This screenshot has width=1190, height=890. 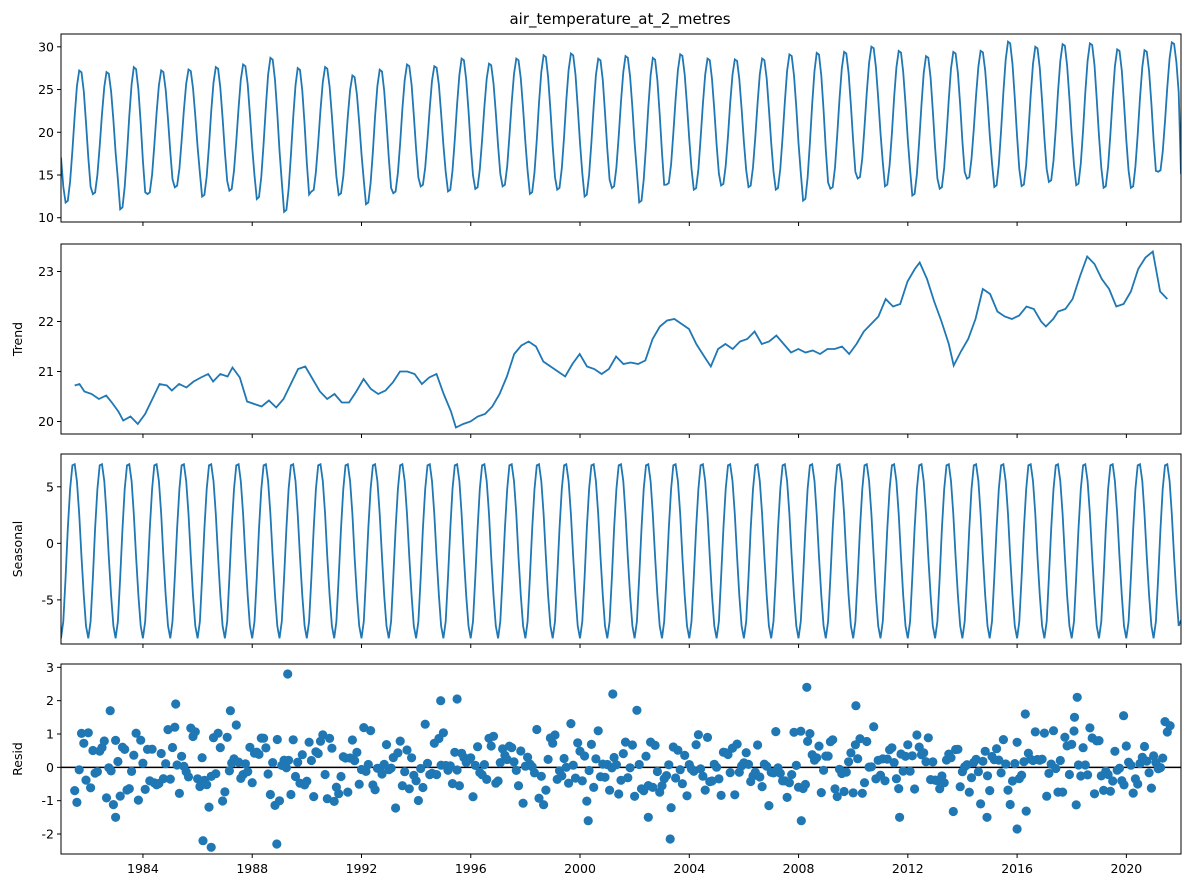 What do you see at coordinates (689, 868) in the screenshot?
I see `x-tick-label: 2004` at bounding box center [689, 868].